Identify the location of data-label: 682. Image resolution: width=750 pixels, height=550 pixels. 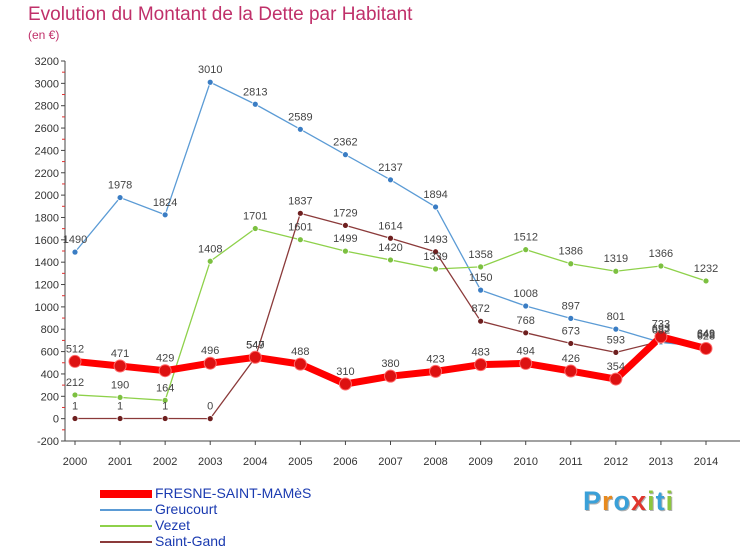
(661, 330).